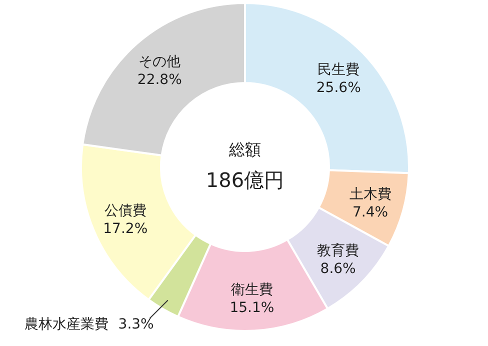 This screenshot has height=346, width=488. I want to click on slice-label: 土木費, so click(370, 194).